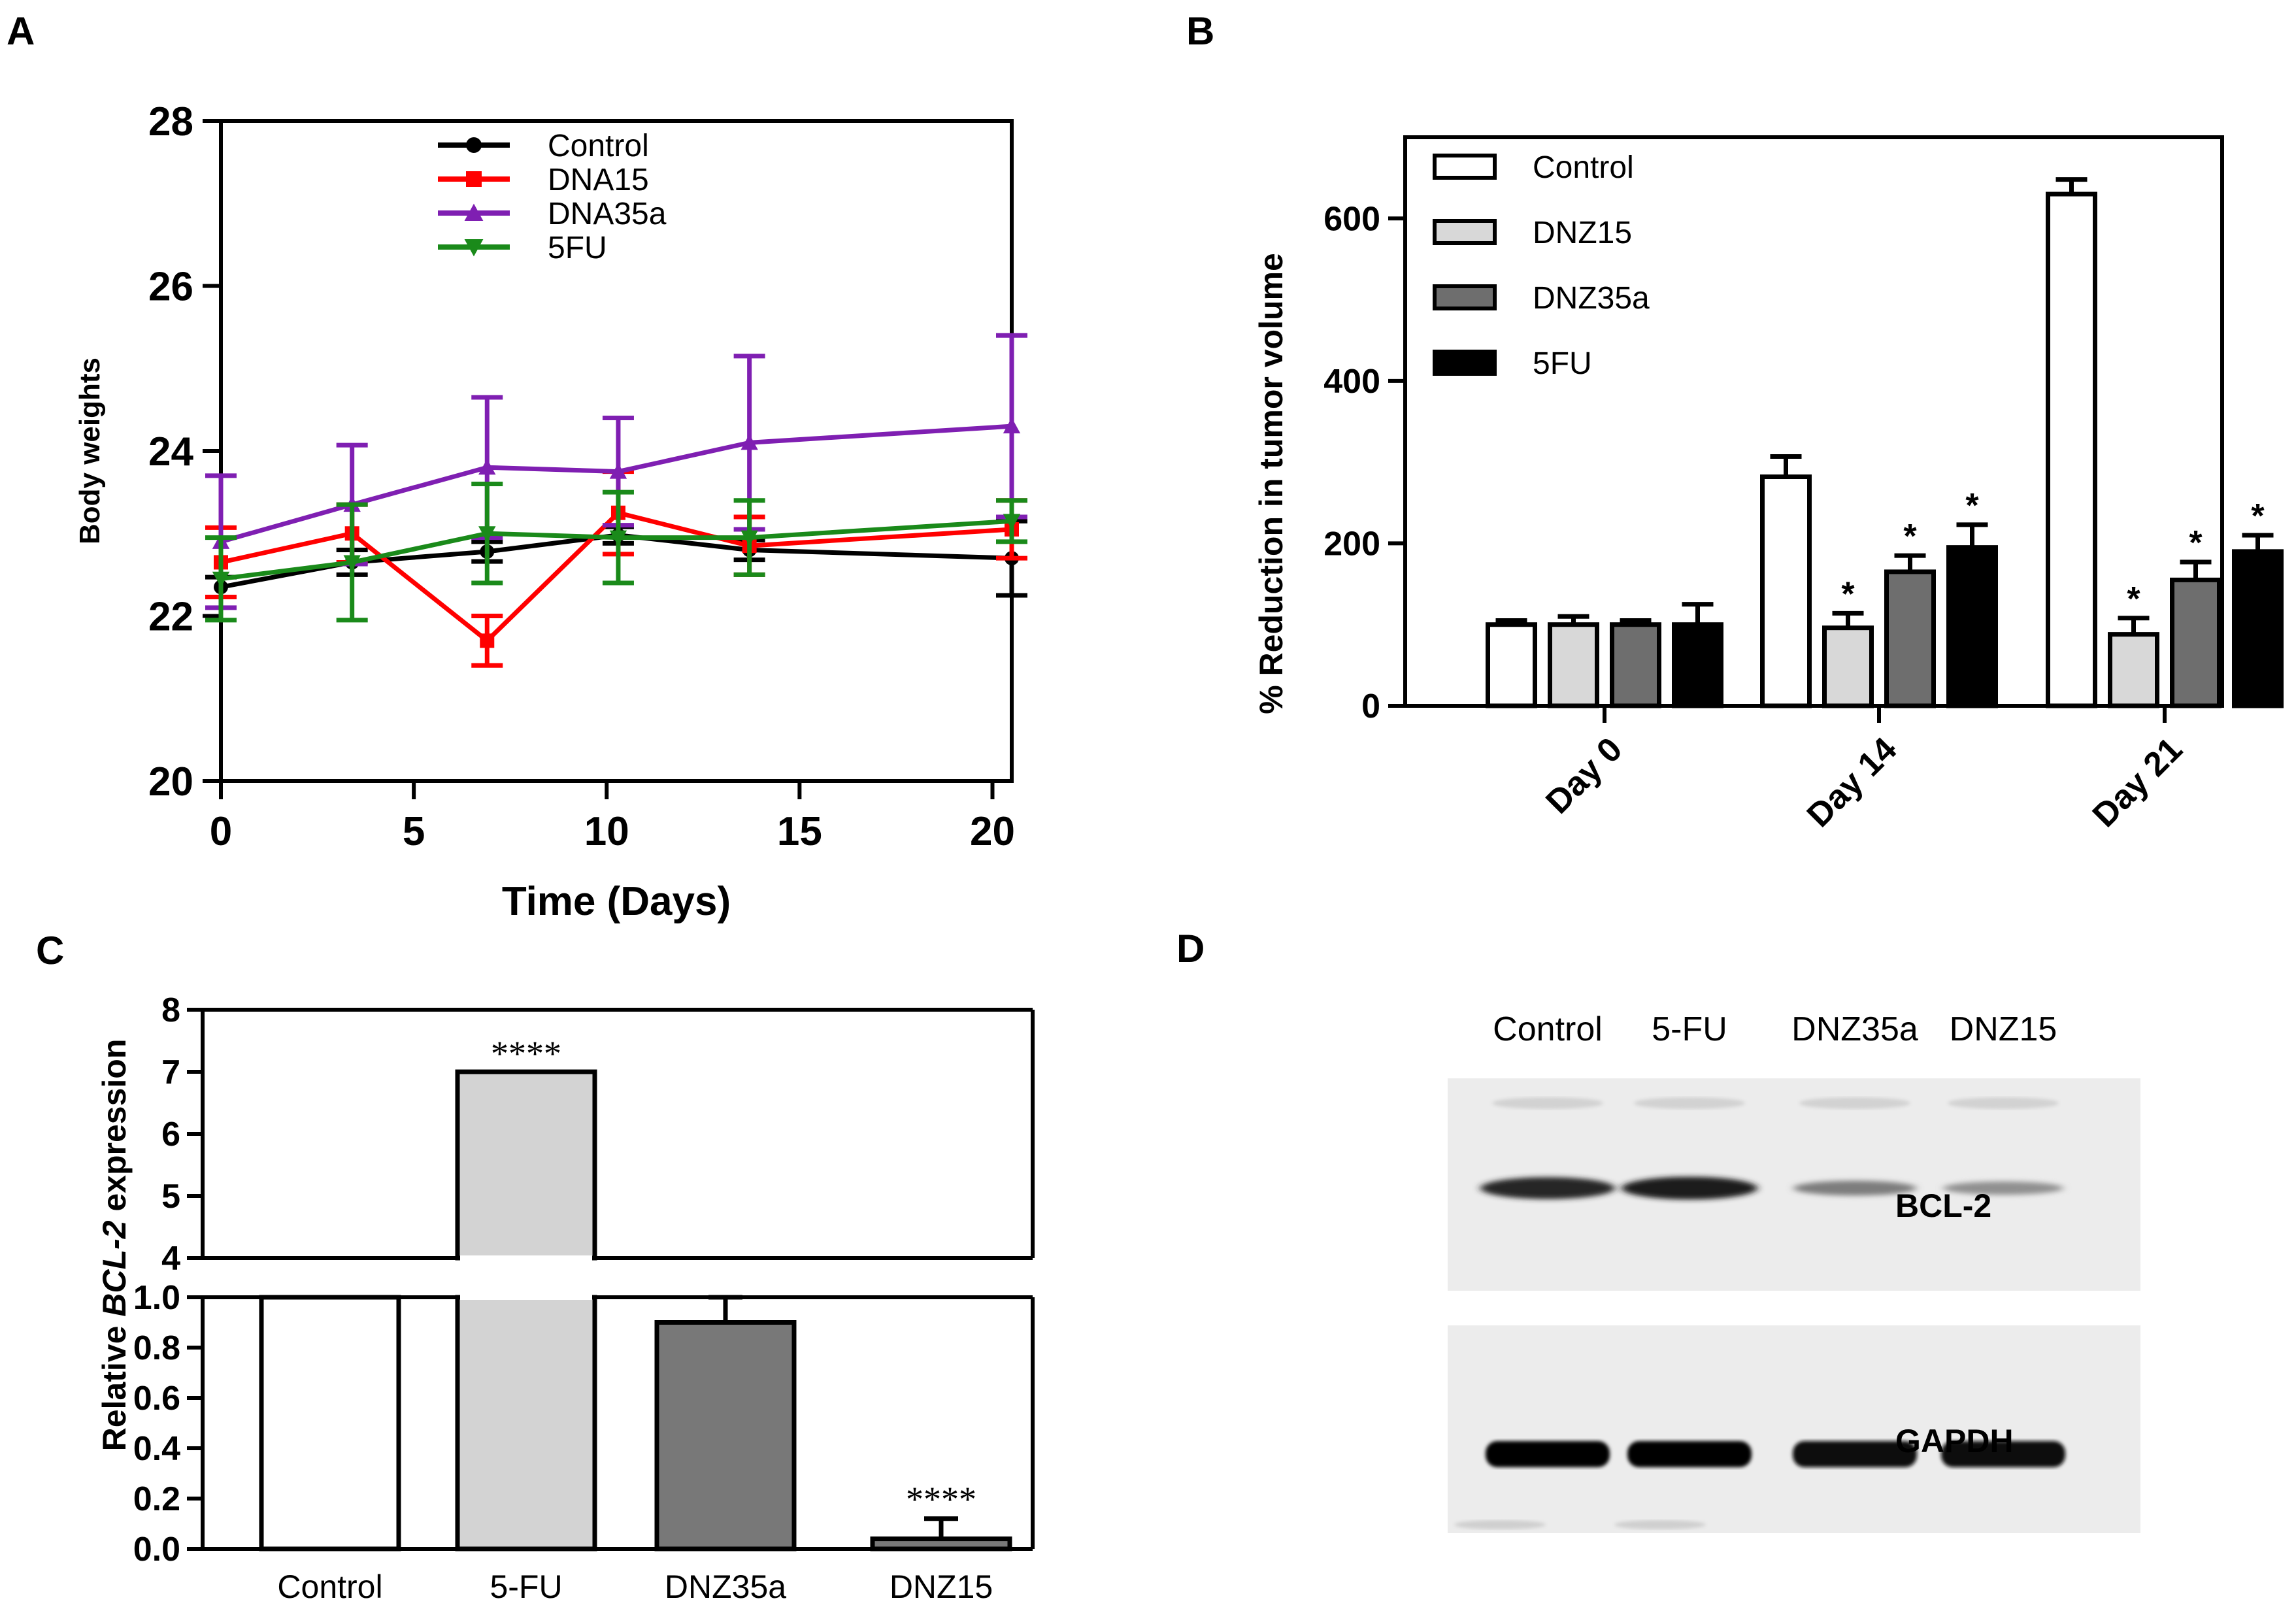 The height and width of the screenshot is (1609, 2296). I want to click on chart-b-legend-label: DNZ35a, so click(1591, 298).